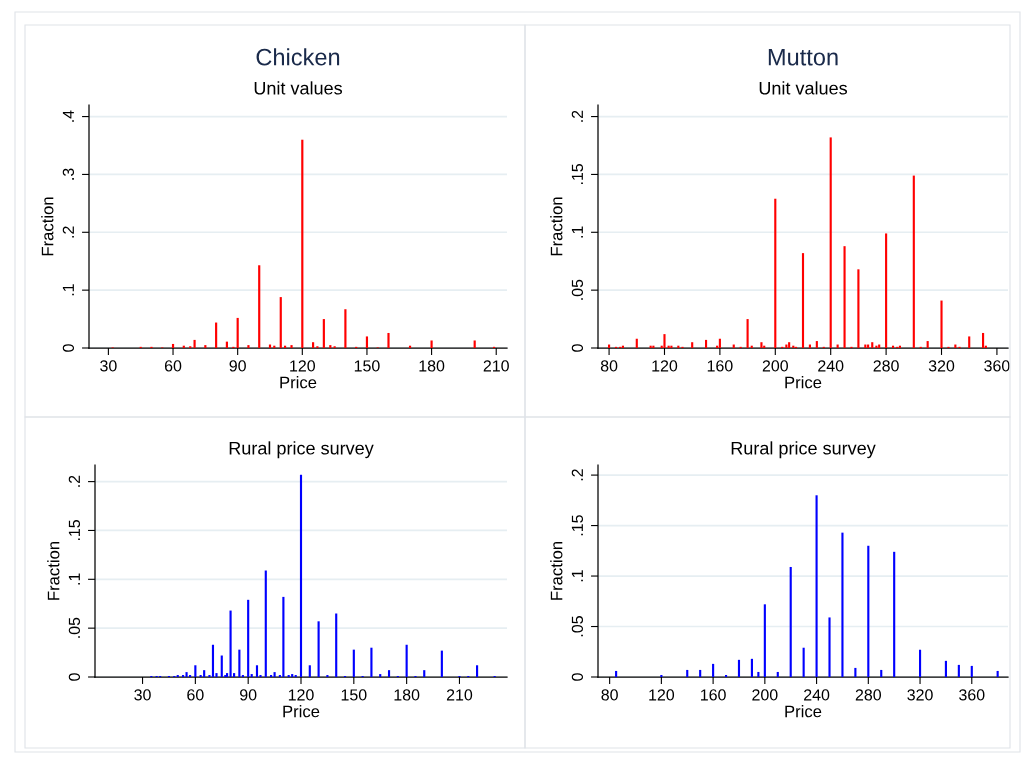  Describe the element at coordinates (68, 116) in the screenshot. I see `y-tick-label: .4` at that location.